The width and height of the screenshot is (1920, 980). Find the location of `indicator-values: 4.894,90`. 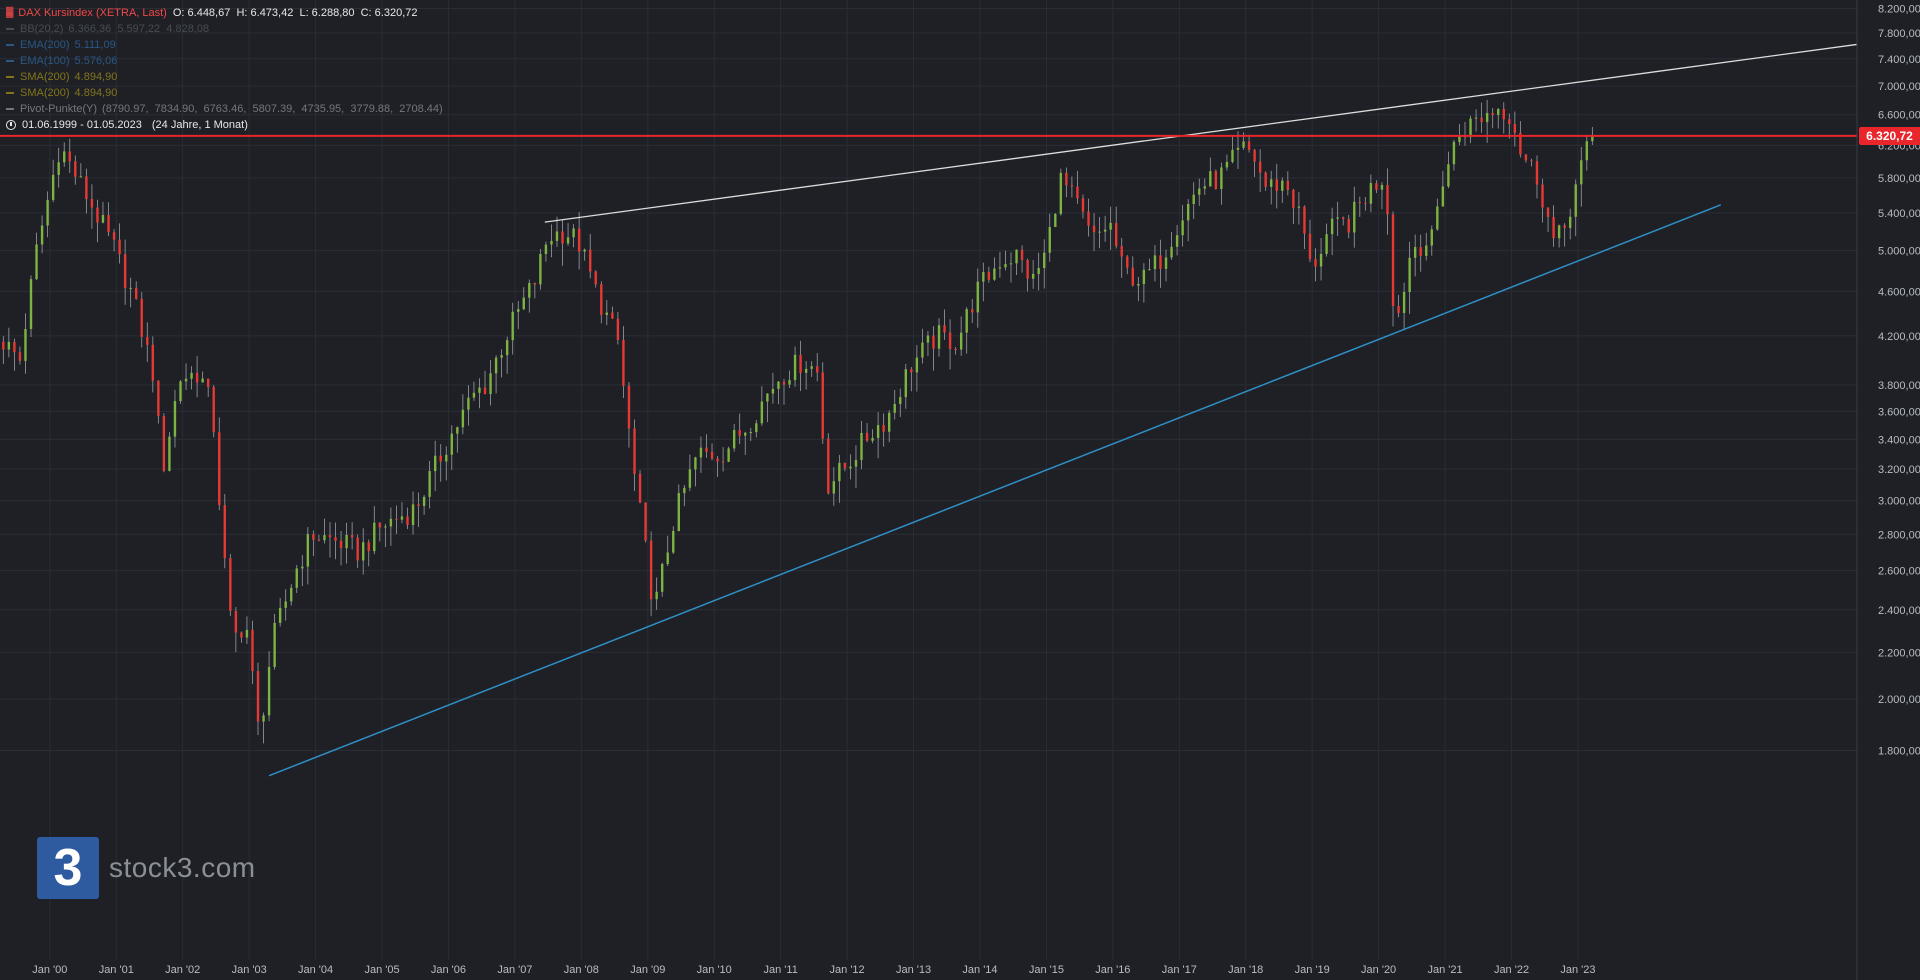

indicator-values: 4.894,90 is located at coordinates (96, 77).